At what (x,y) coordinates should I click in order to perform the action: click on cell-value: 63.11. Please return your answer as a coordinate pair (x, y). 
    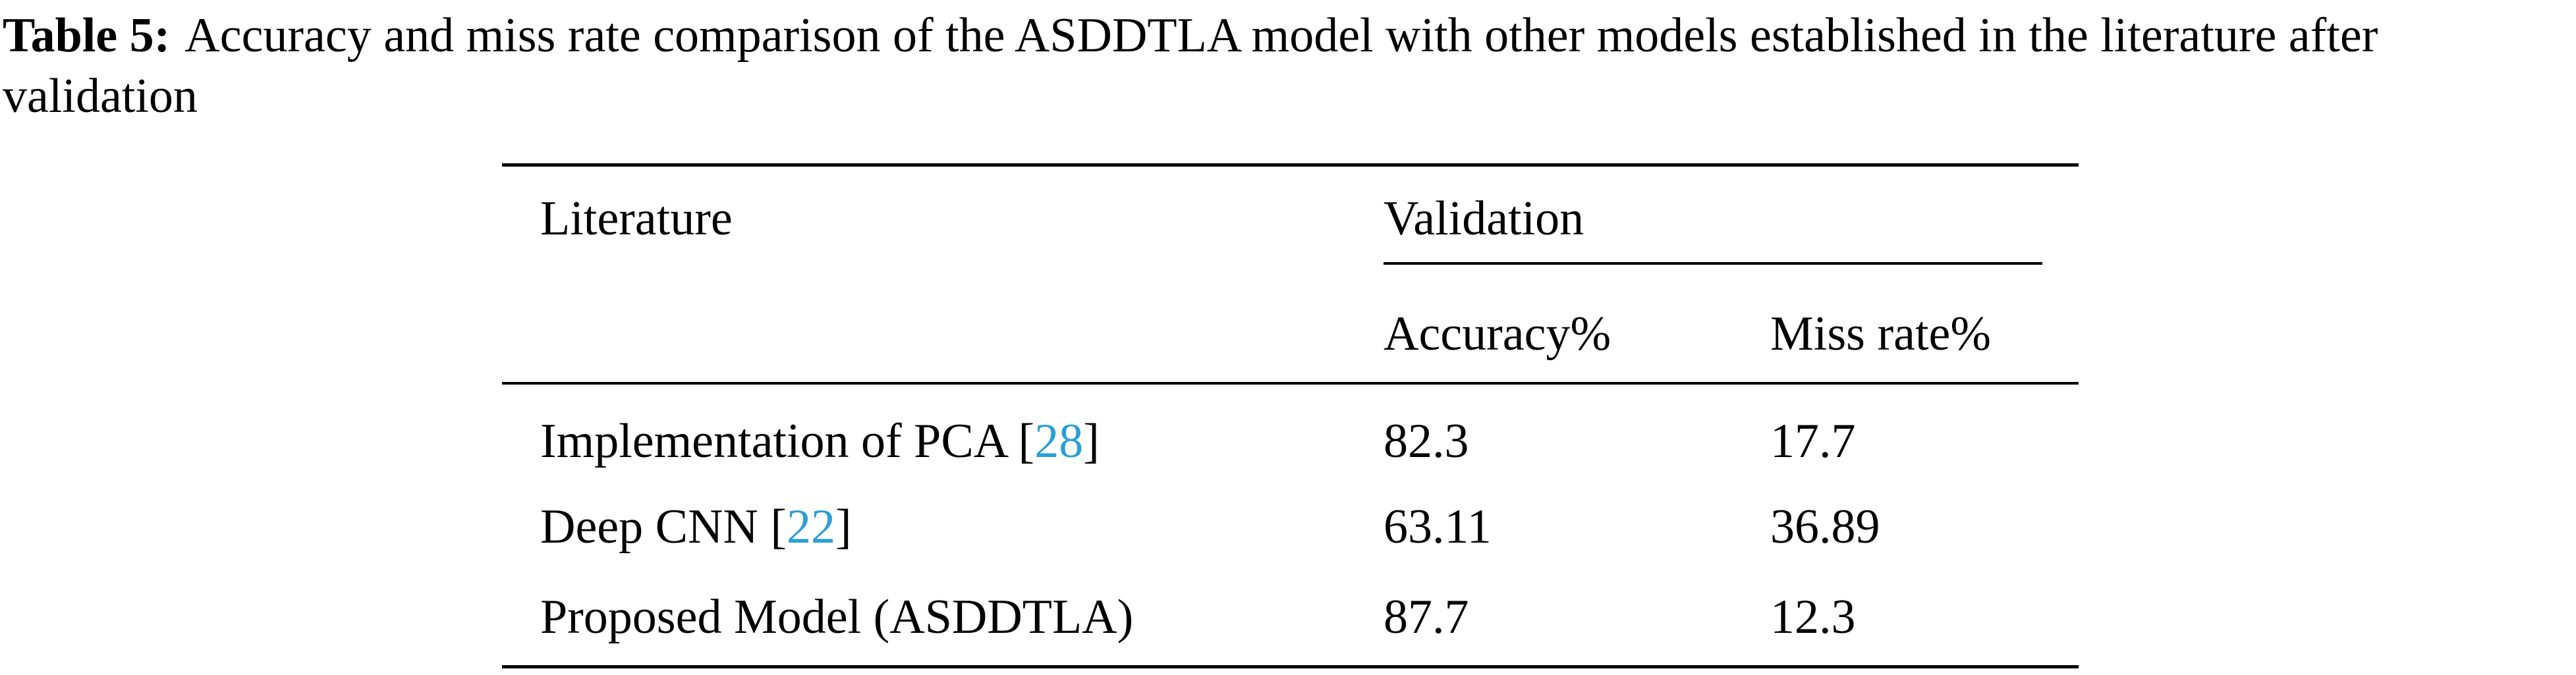
    Looking at the image, I should click on (1438, 527).